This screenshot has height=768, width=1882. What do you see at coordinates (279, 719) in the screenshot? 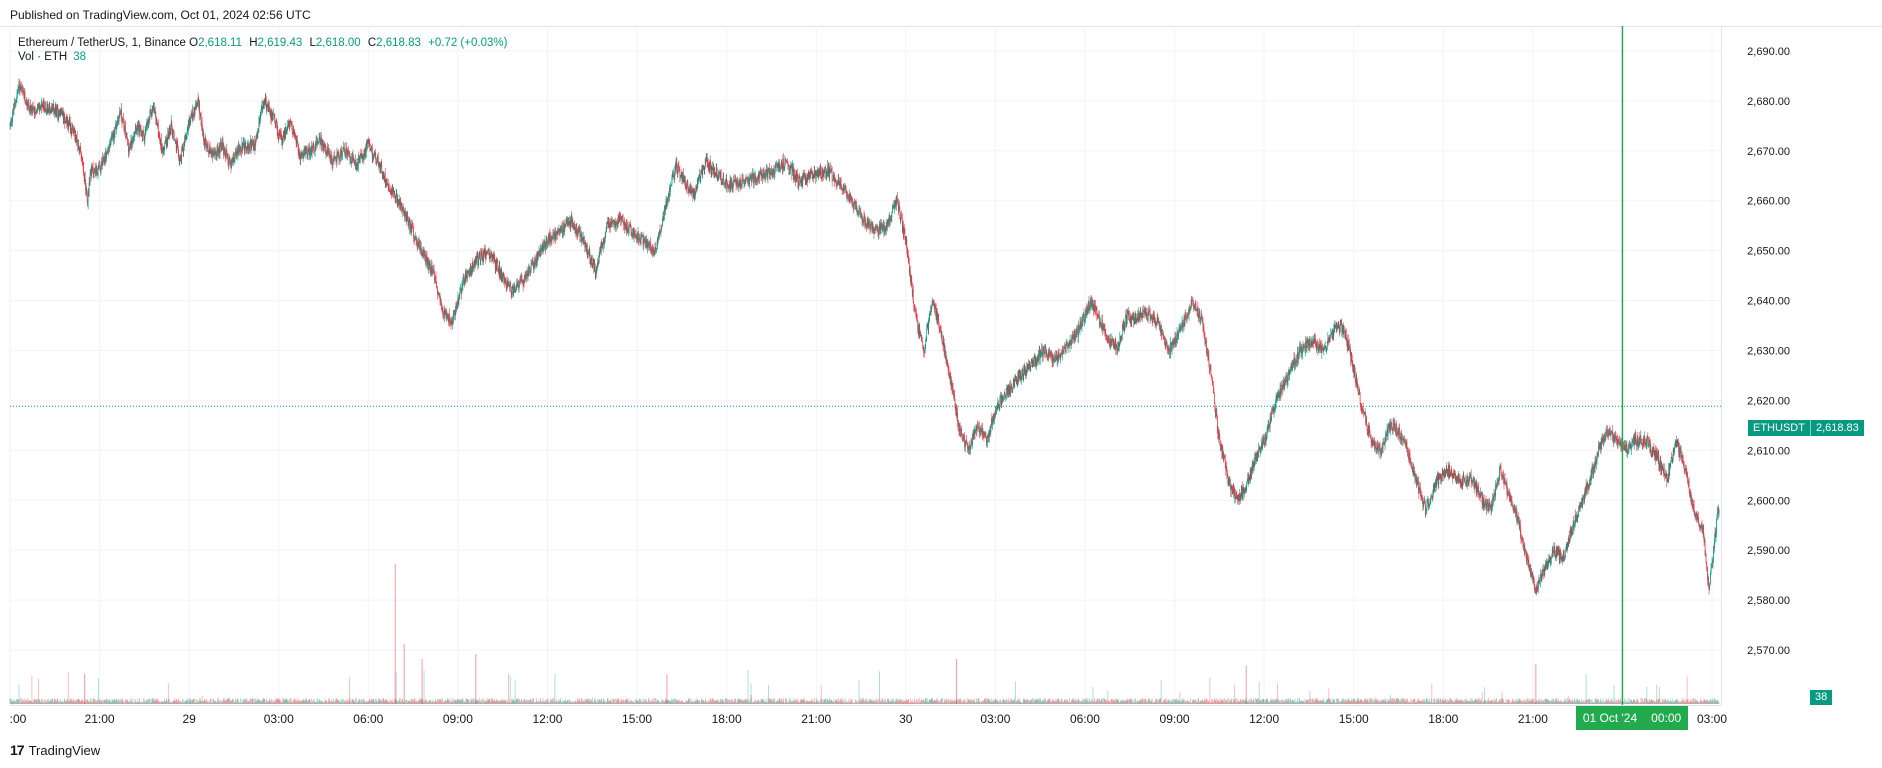
I see `x-tick-label: 03:00` at bounding box center [279, 719].